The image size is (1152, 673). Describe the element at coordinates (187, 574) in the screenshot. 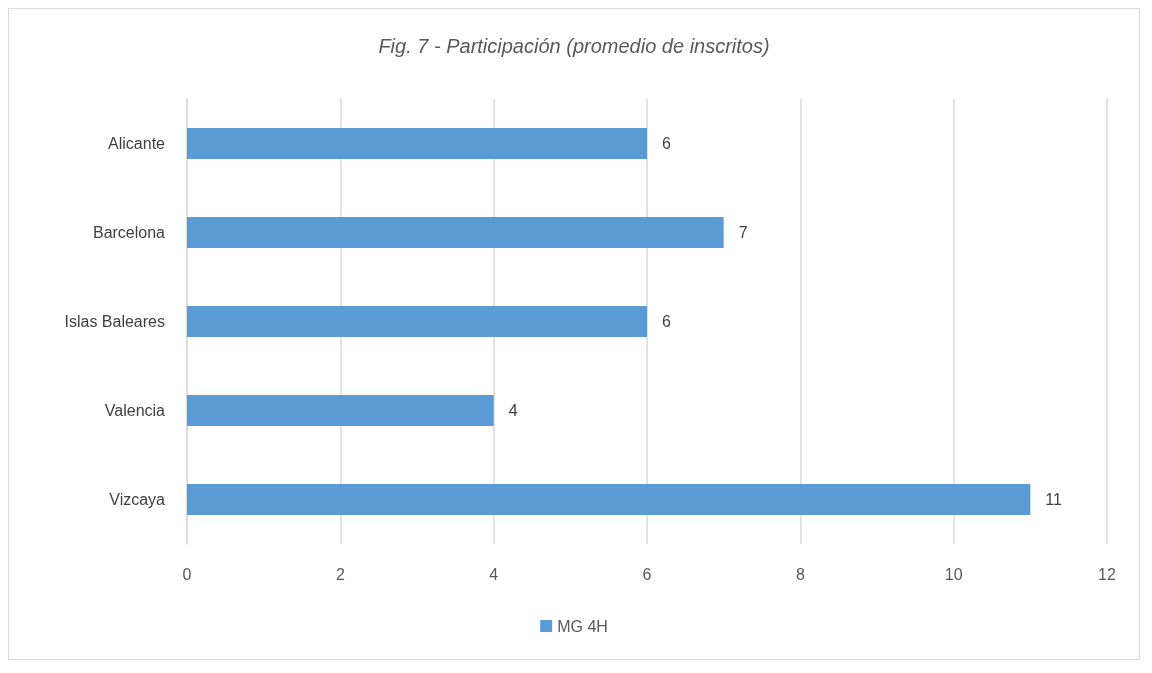

I see `x-tick-label: 0` at that location.